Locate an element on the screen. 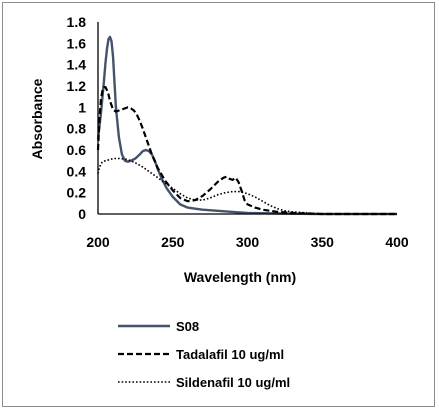 The image size is (439, 411). x-tick-label: 350 is located at coordinates (323, 242).